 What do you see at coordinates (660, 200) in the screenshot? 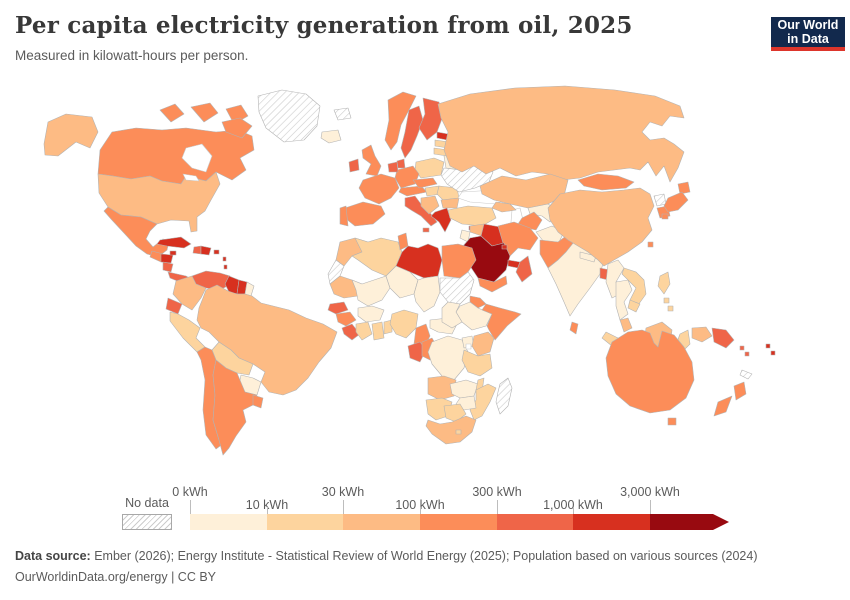
I see `country-north-korea` at bounding box center [660, 200].